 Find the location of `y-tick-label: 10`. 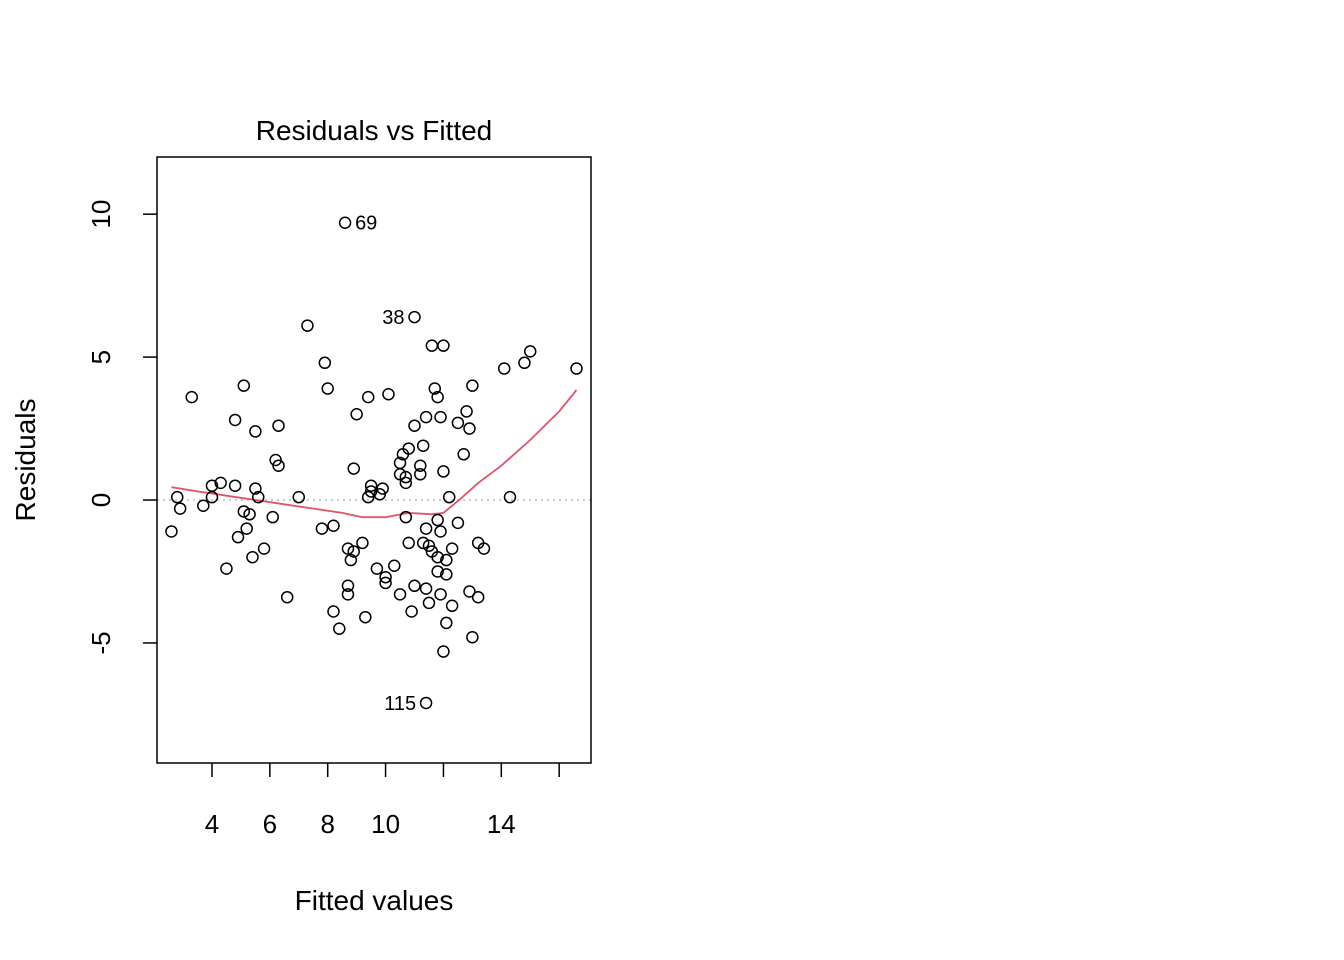

y-tick-label: 10 is located at coordinates (101, 214).